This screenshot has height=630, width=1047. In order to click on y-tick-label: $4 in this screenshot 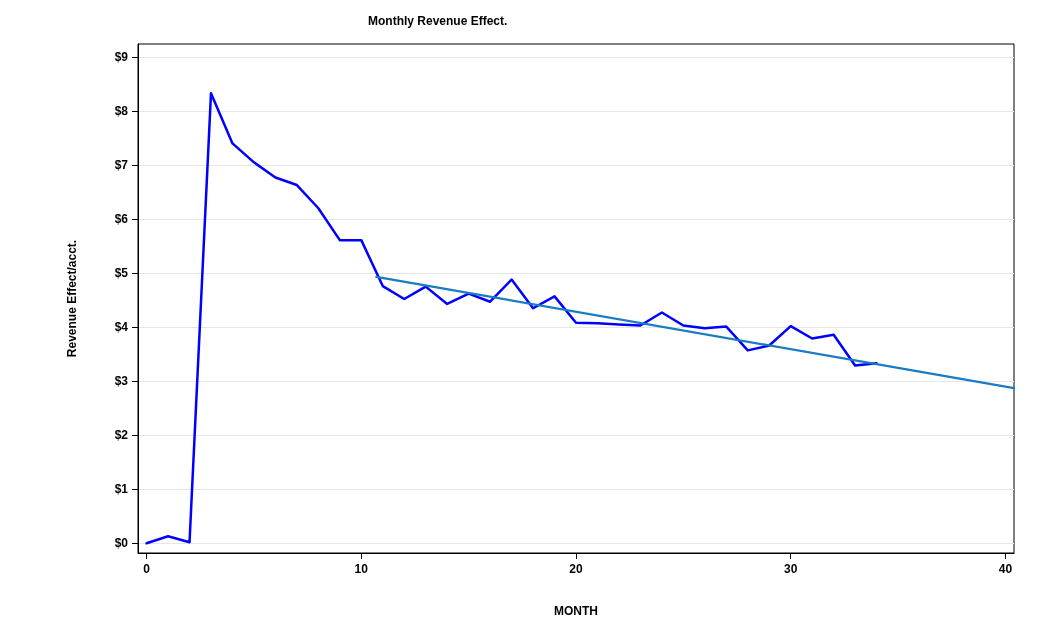, I will do `click(121, 327)`.